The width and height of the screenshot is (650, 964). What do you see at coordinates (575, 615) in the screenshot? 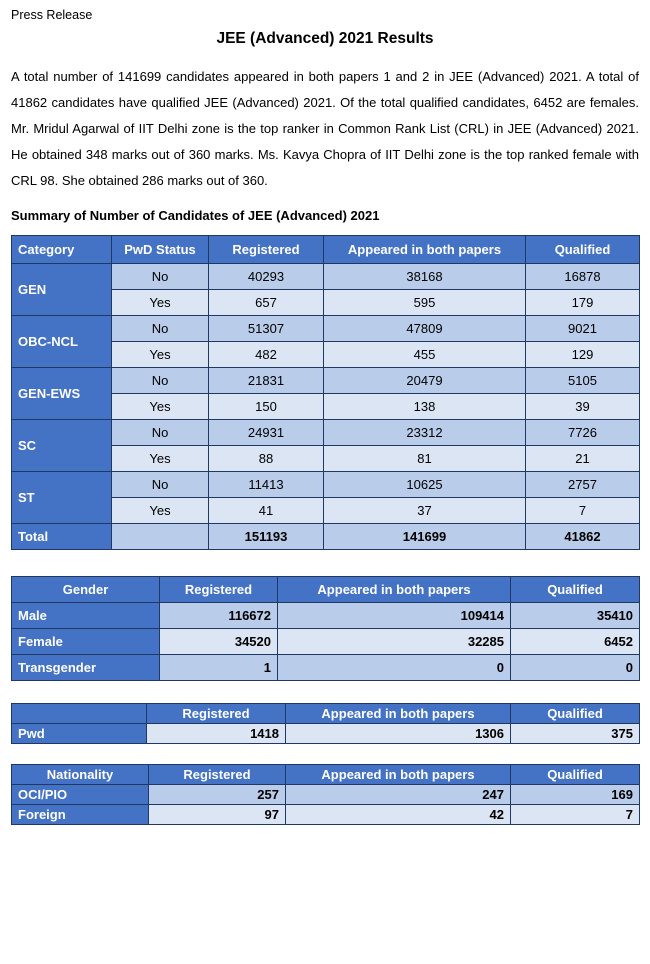
I see `table-cell: 35410` at bounding box center [575, 615].